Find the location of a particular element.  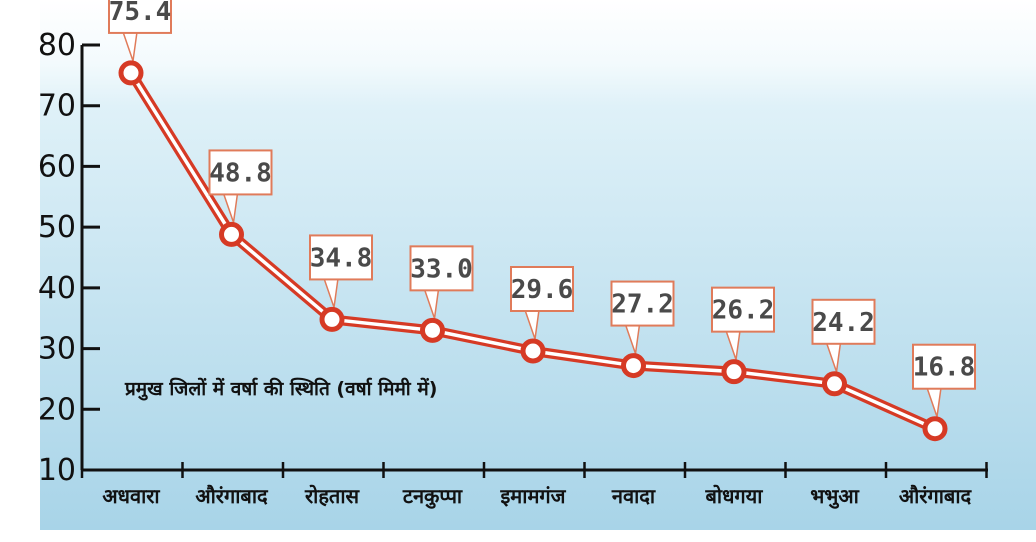

data-label-text: 27.2 is located at coordinates (642, 305).